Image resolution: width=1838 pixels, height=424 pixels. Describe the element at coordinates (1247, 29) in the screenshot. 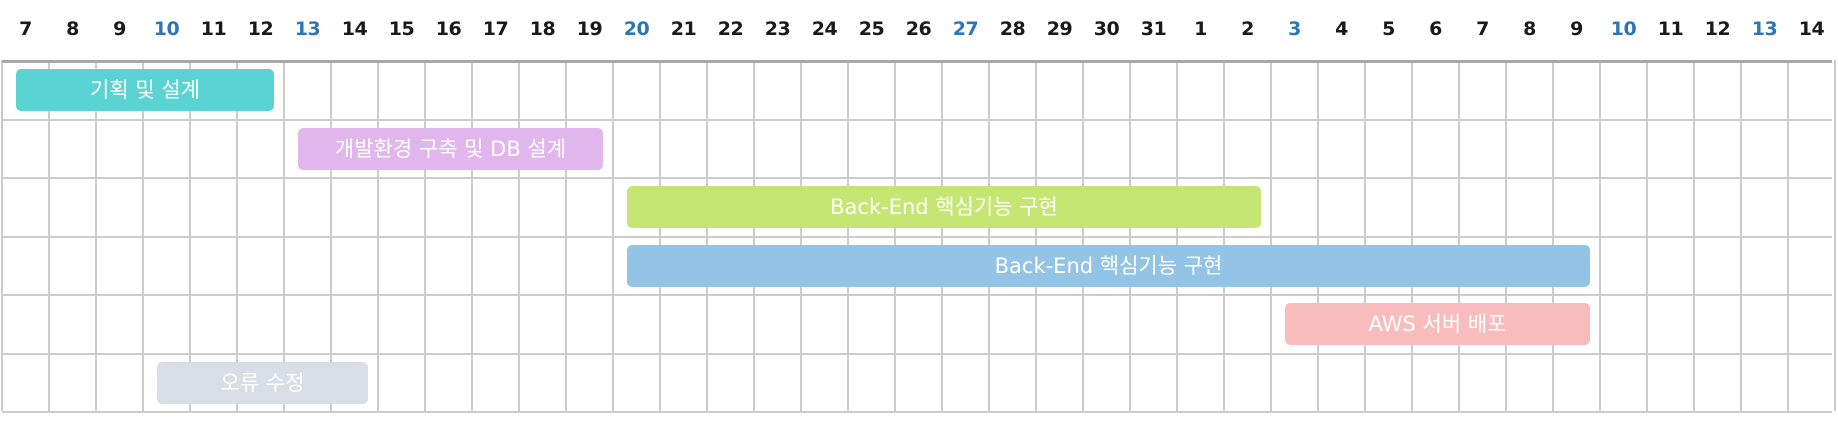

I see `day-label: 2` at that location.